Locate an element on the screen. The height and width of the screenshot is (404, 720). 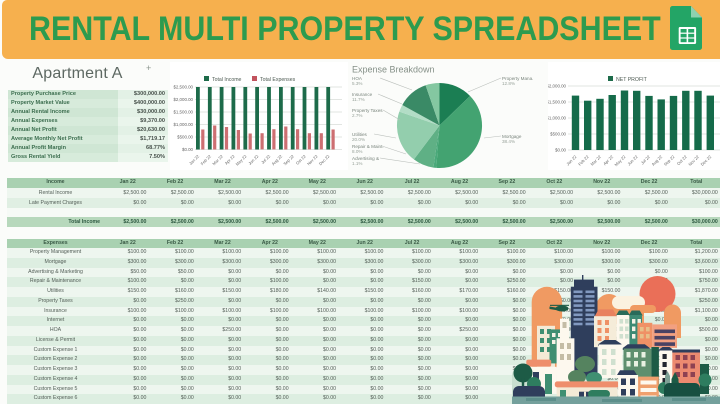
svg-text: Property Taxes is located at coordinates (367, 110).